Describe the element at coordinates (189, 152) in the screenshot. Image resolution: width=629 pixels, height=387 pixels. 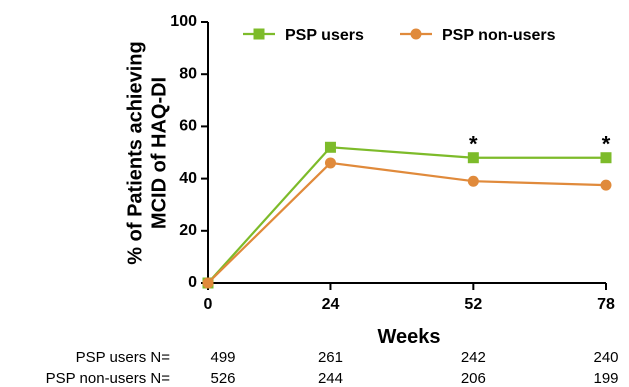
I see `y-axis: 0 20 40 60 80 100` at that location.